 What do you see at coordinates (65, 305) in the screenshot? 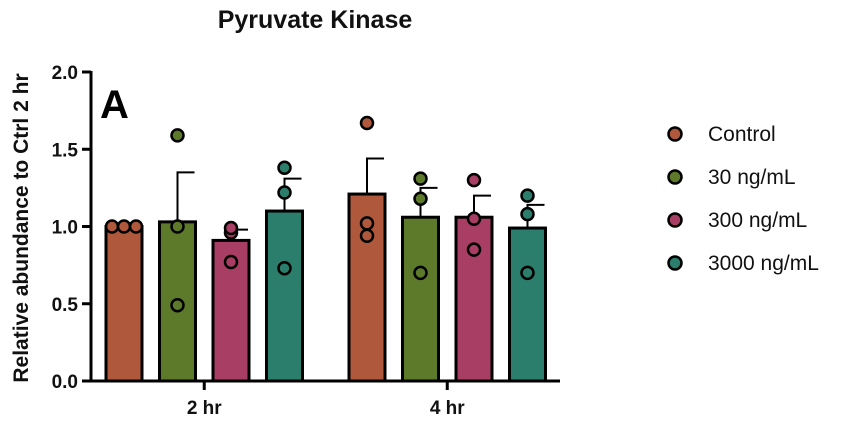
I see `y-tick-label: 0.5` at bounding box center [65, 305].